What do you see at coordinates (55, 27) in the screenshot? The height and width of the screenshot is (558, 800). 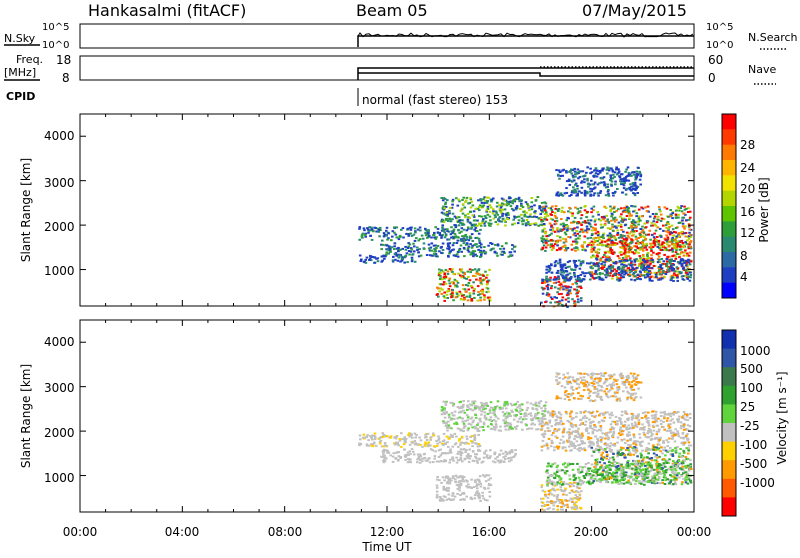 I see `nsky-top-tick: 10^5` at bounding box center [55, 27].